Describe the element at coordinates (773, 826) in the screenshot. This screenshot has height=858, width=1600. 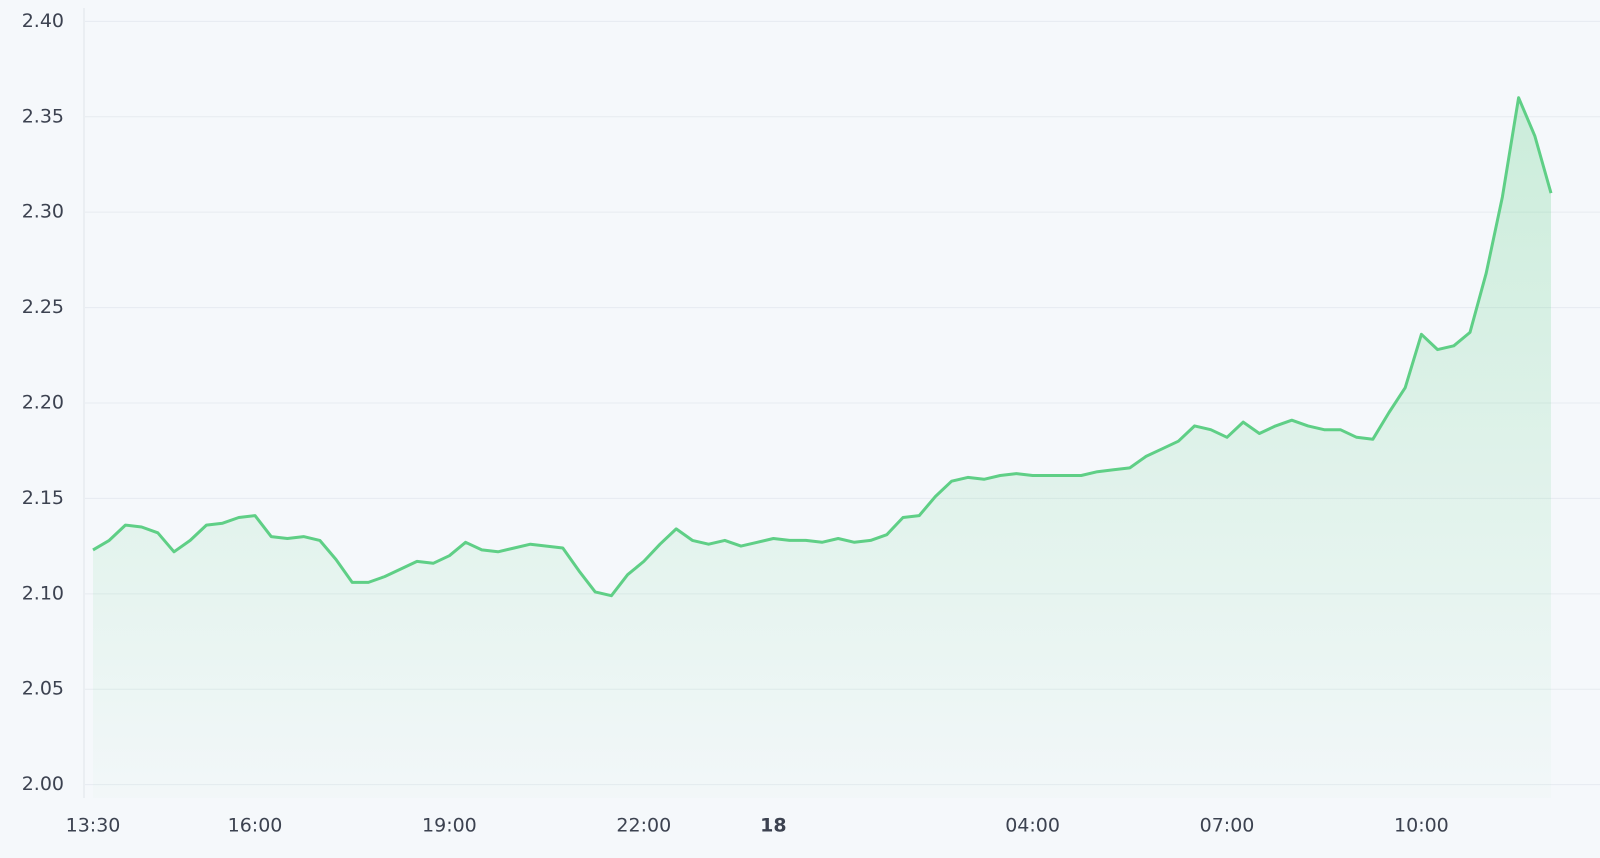
I see `x-tick-label: 18` at that location.